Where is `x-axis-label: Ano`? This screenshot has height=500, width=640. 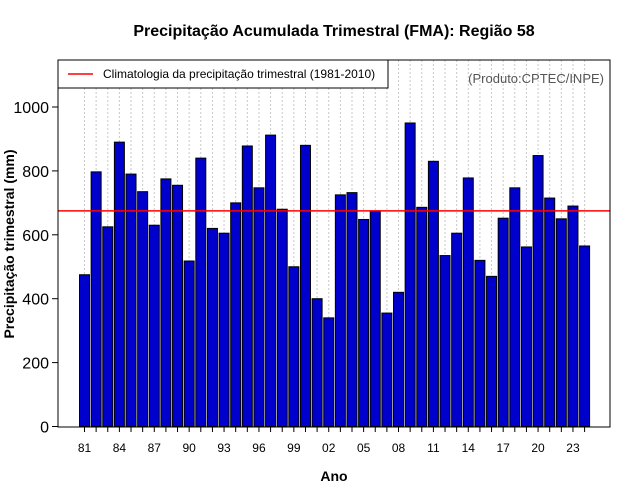
x-axis-label: Ano is located at coordinates (333, 476).